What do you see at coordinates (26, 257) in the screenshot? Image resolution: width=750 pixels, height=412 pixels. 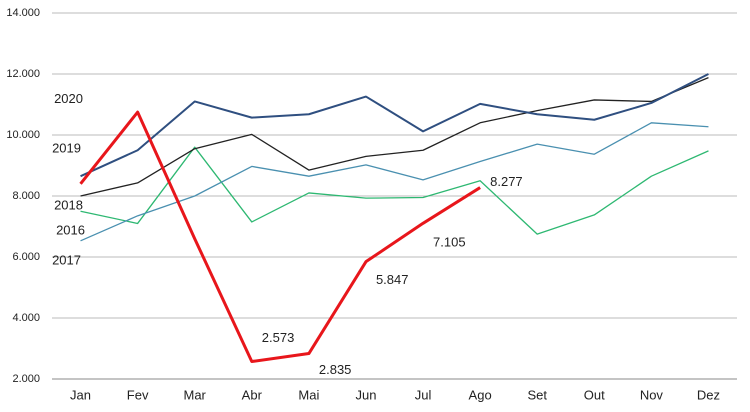 I see `y-tick-label: 6.000` at bounding box center [26, 257].